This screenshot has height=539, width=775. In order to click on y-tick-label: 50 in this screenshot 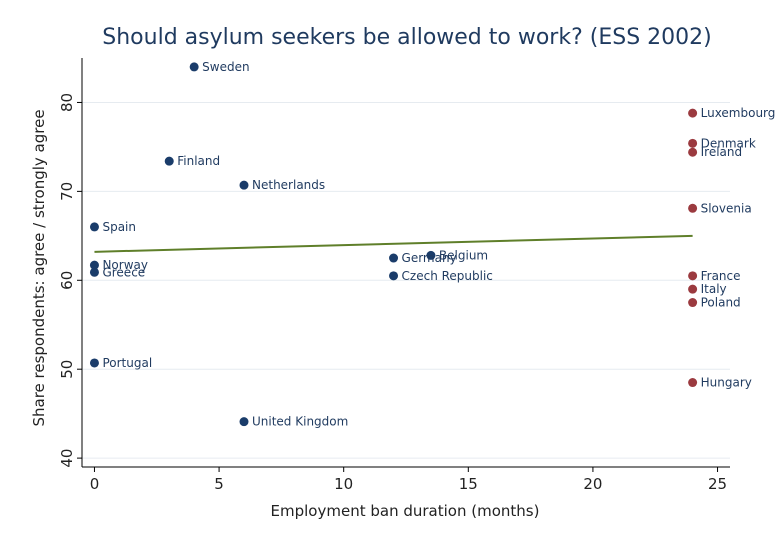, I will do `click(67, 369)`.